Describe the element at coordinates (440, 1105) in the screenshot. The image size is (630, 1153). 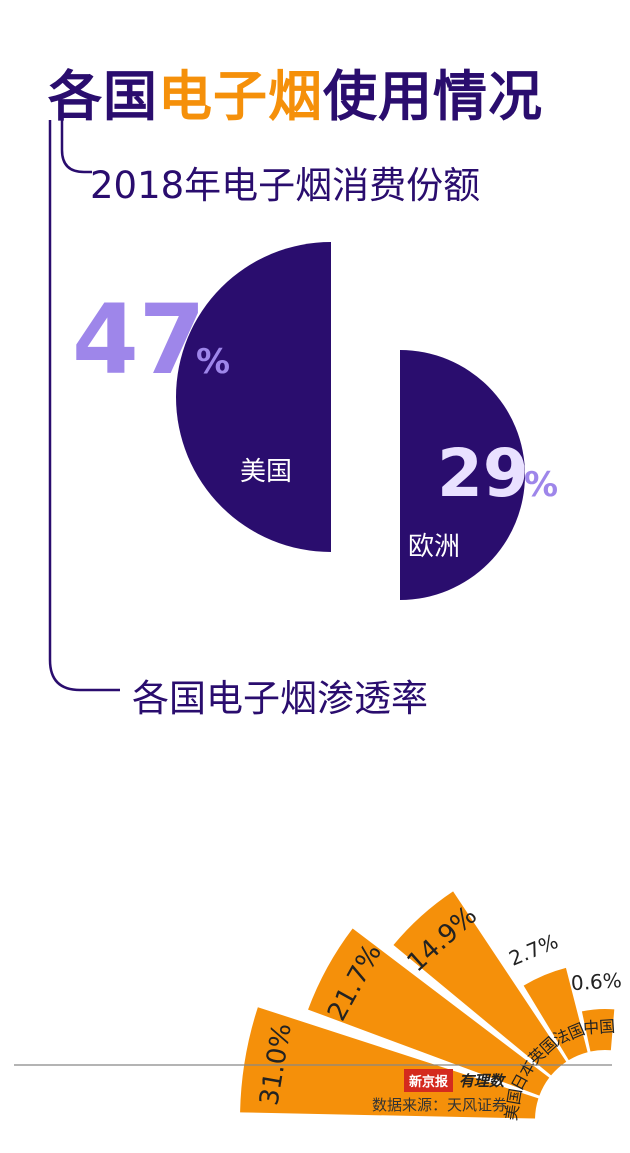
I see `data-source: 数据来源：天风证券` at that location.